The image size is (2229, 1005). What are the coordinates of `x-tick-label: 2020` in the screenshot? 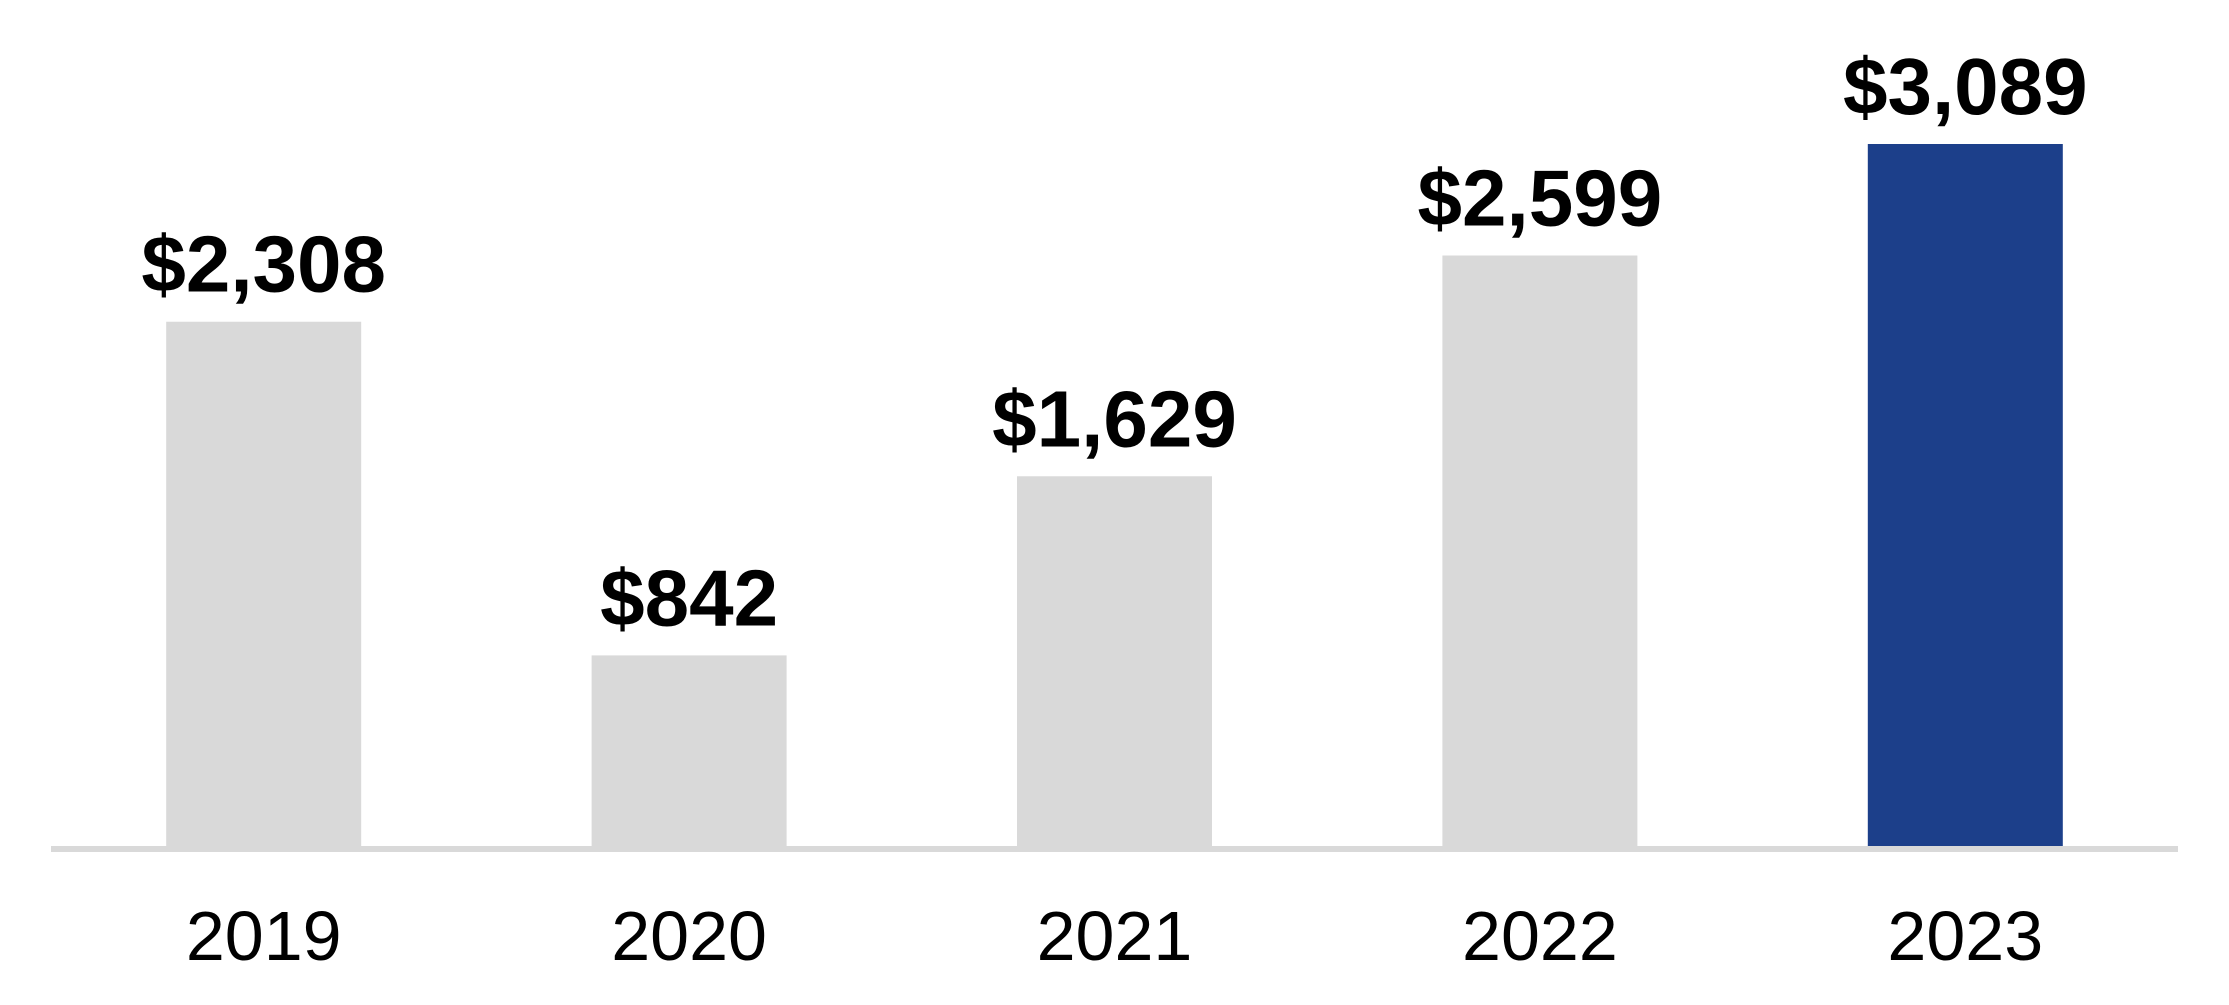 It's located at (689, 936).